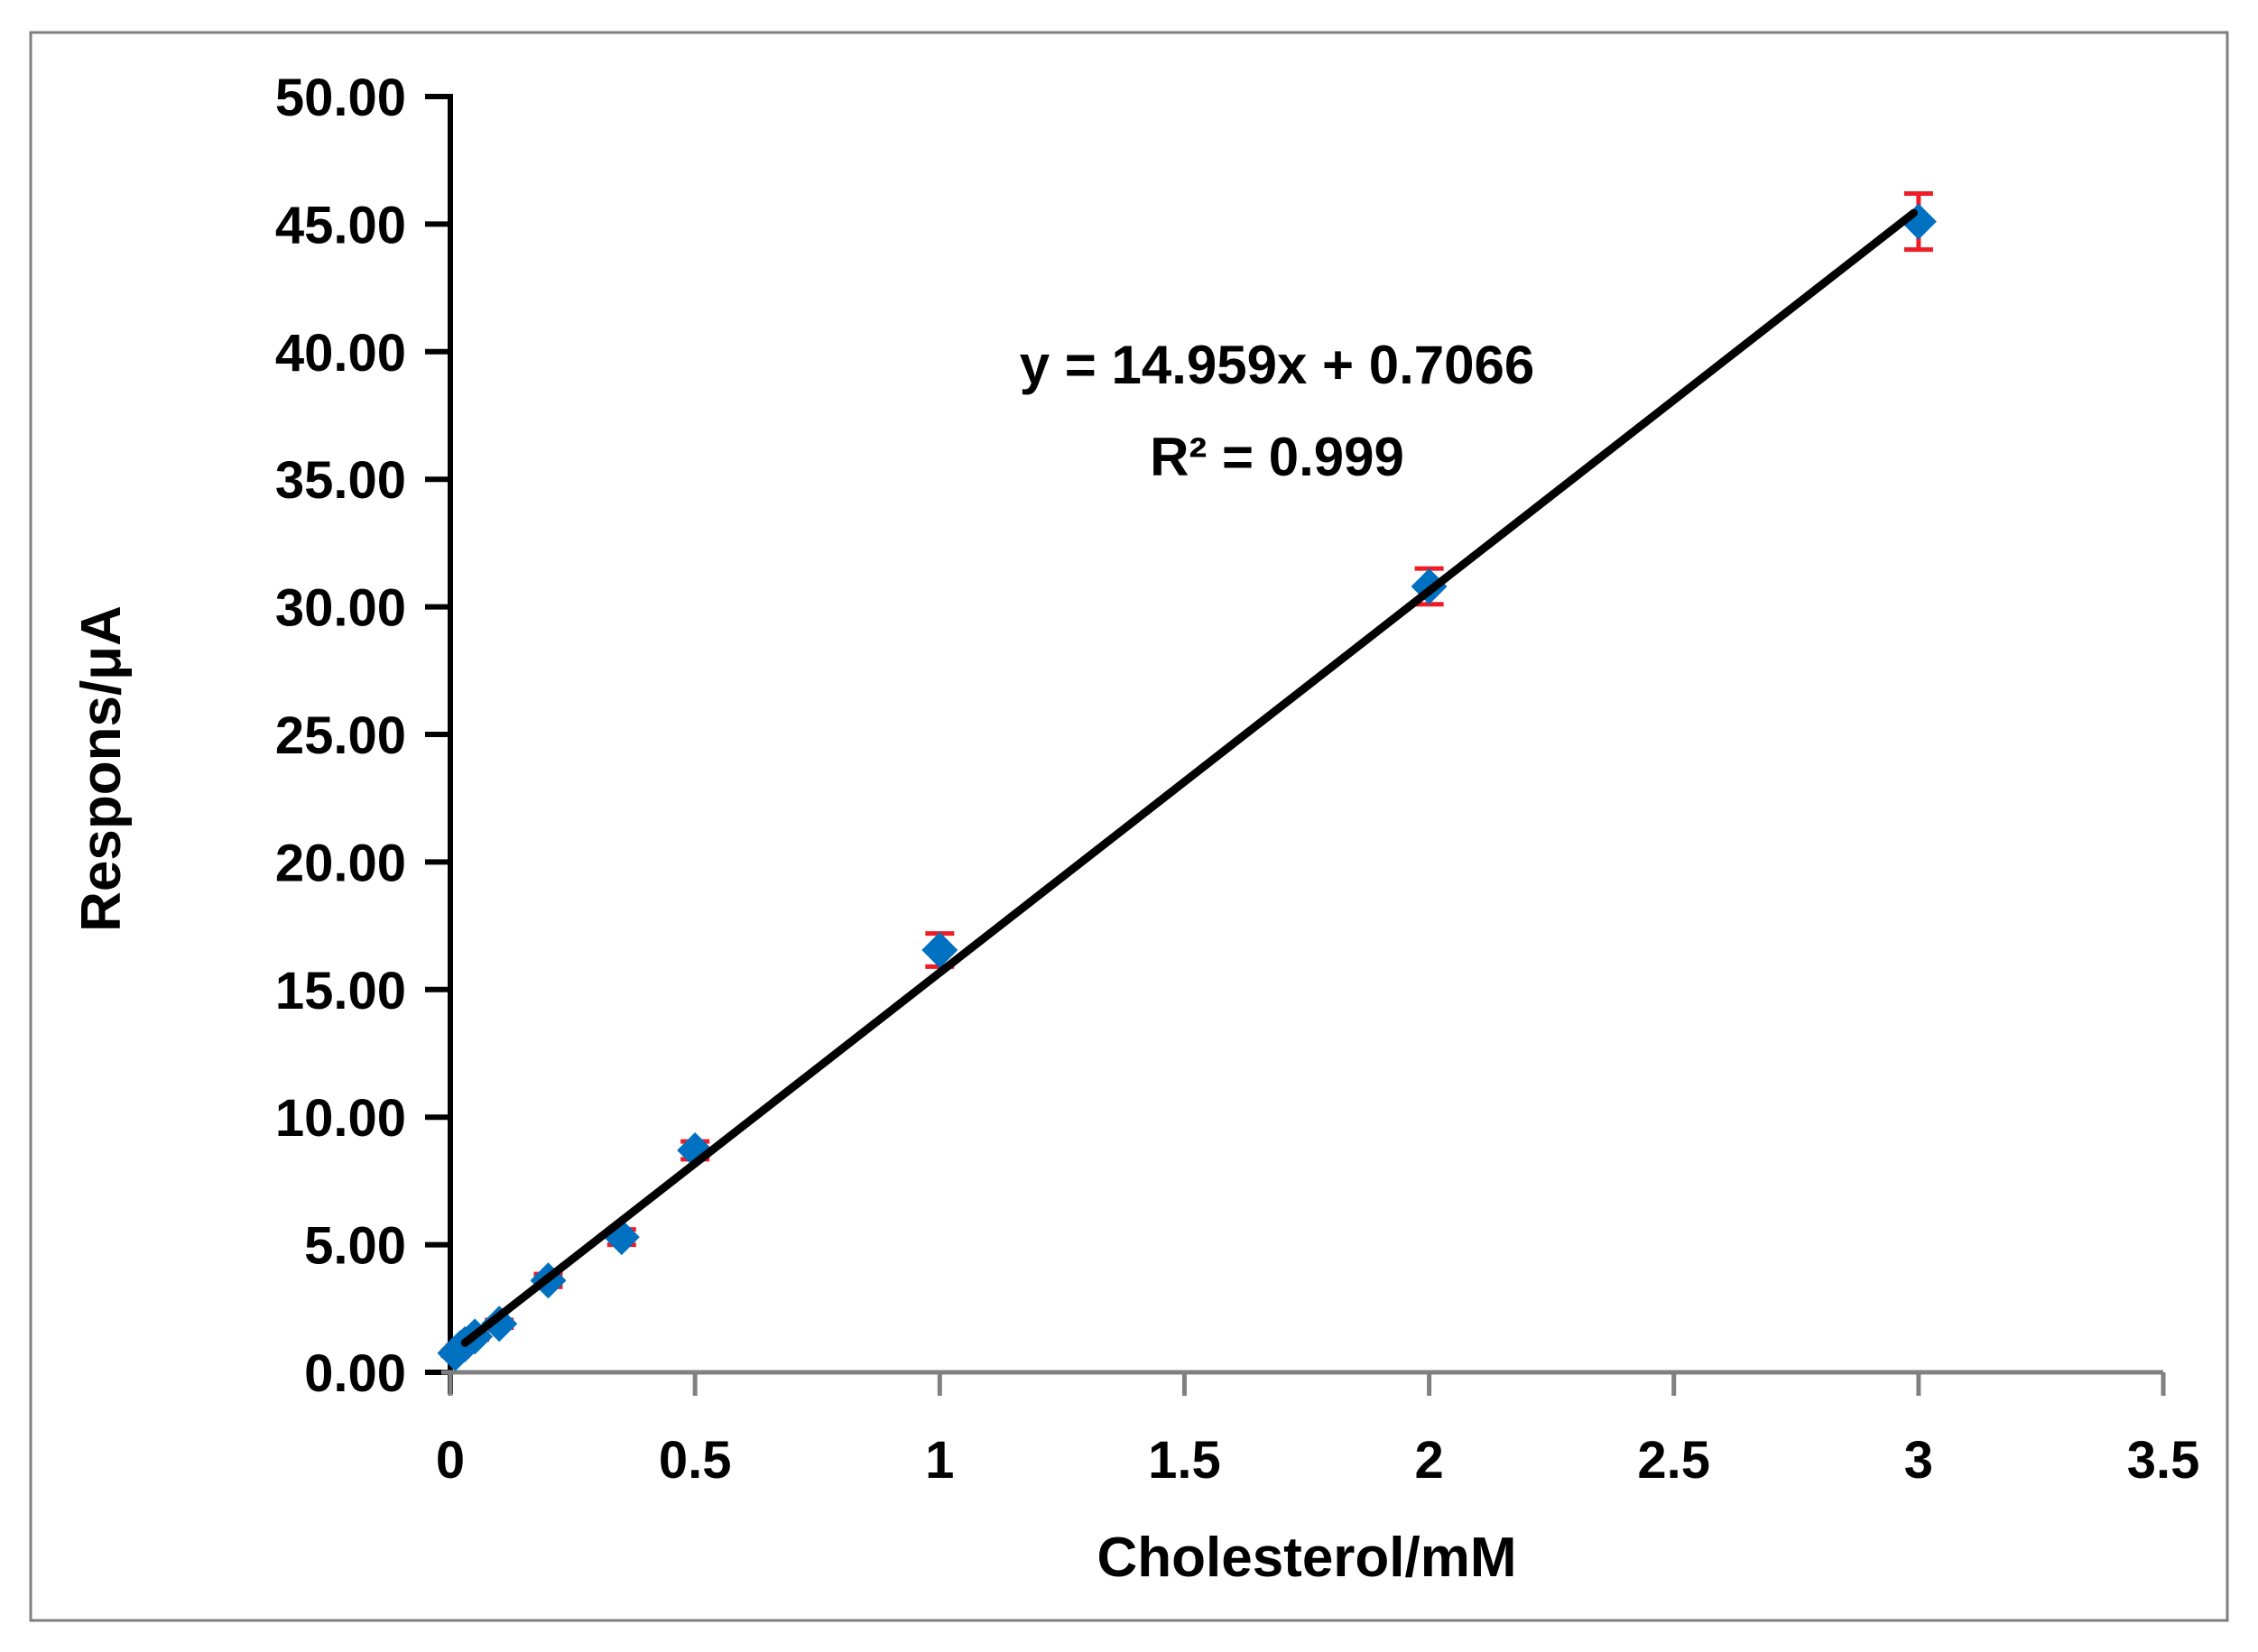 The image size is (2258, 1652). What do you see at coordinates (940, 1460) in the screenshot?
I see `x-tick-label: 1` at bounding box center [940, 1460].